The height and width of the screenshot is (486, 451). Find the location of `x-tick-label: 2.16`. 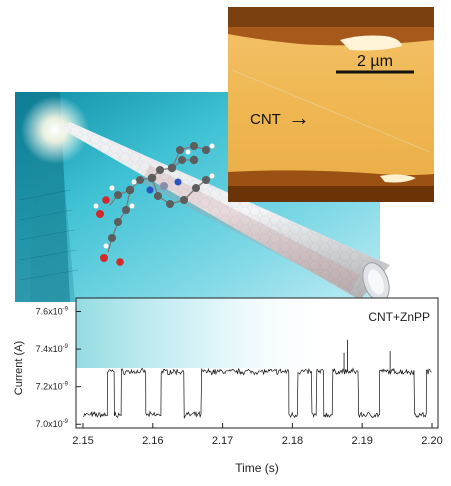

x-tick-label: 2.16 is located at coordinates (152, 441).